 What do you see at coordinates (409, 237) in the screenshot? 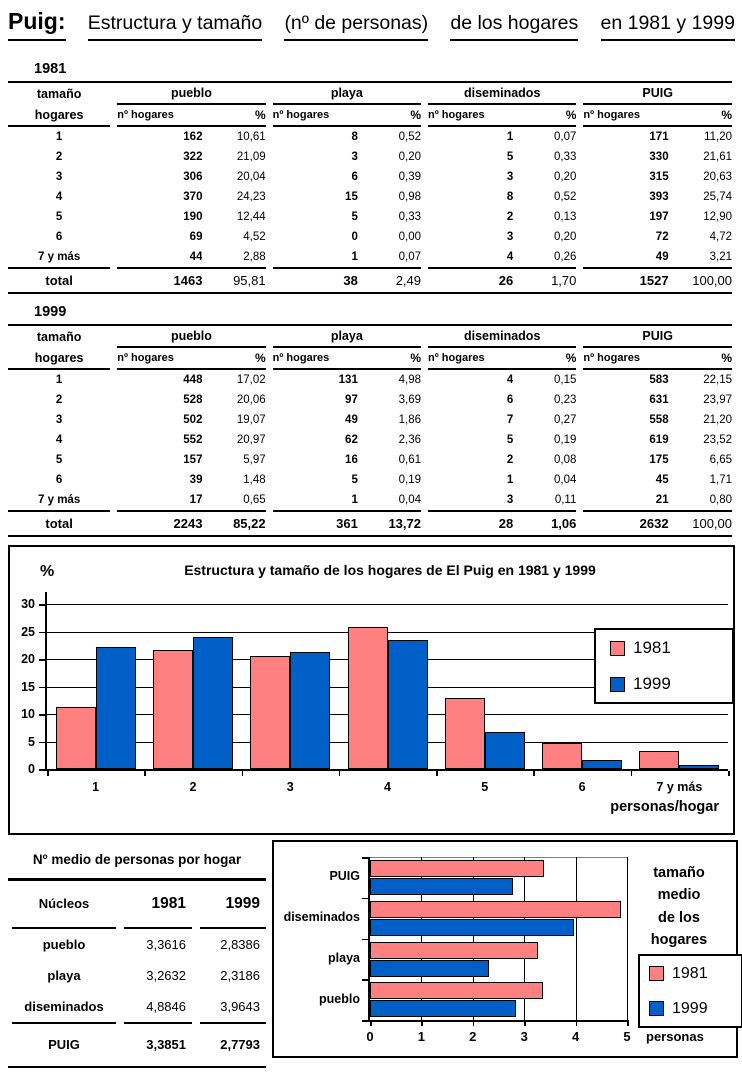
I see `pct-cell: 0,00` at bounding box center [409, 237].